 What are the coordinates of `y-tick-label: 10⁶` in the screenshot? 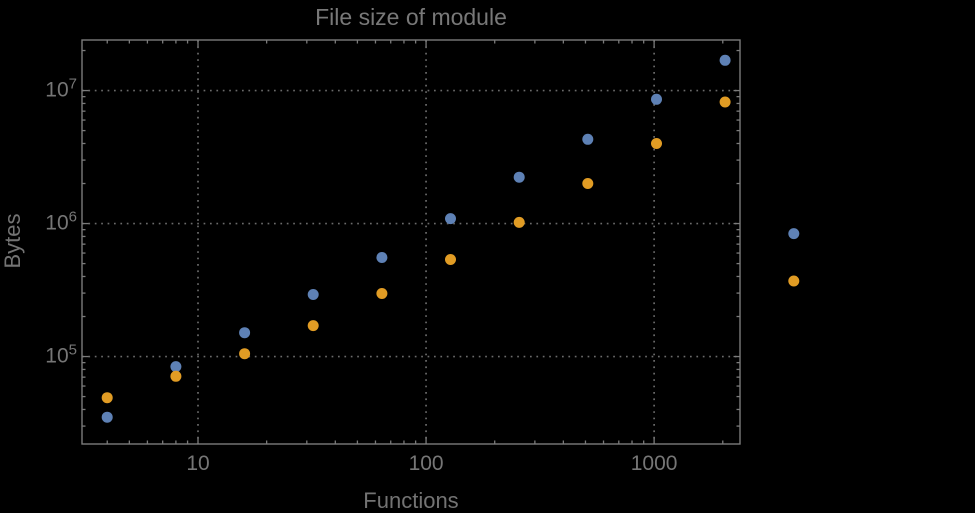 It's located at (61, 221).